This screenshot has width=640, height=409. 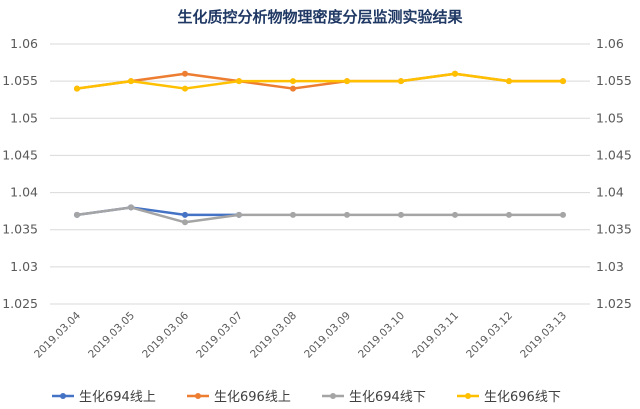 I want to click on legend-label: 生化696线上, so click(x=252, y=397).